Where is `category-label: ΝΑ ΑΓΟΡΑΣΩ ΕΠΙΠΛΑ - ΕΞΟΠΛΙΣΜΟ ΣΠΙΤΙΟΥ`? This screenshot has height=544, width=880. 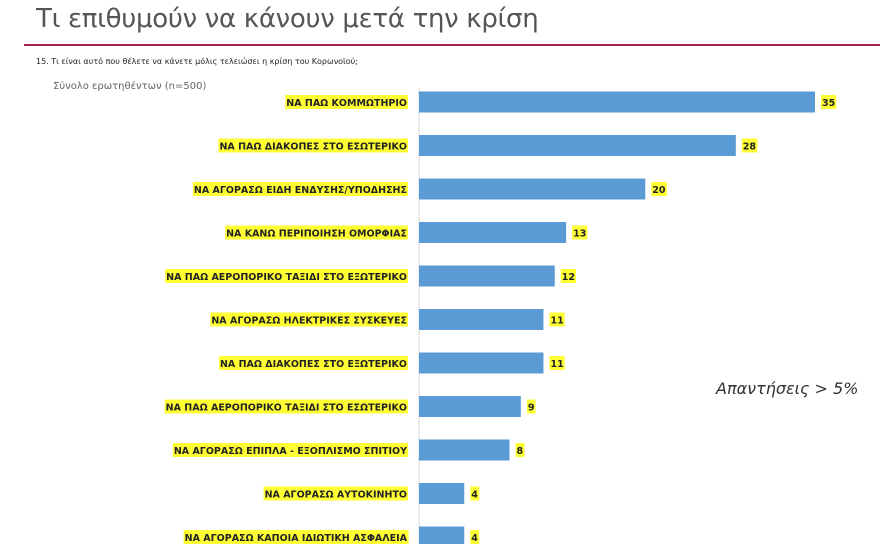 category-label: ΝΑ ΑΓΟΡΑΣΩ ΕΠΙΠΛΑ - ΕΞΟΠΛΙΣΜΟ ΣΠΙΤΙΟΥ is located at coordinates (290, 451).